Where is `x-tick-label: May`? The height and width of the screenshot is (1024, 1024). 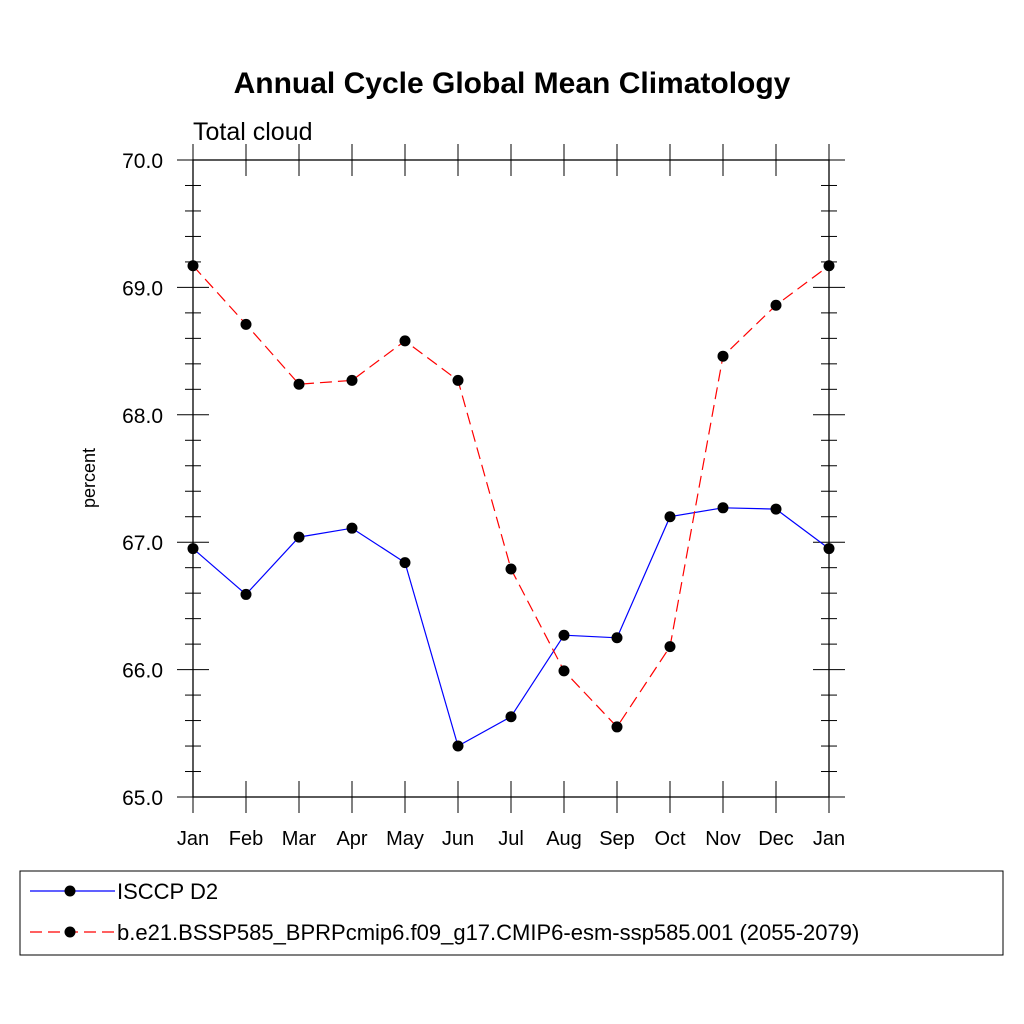 x-tick-label: May is located at coordinates (405, 839).